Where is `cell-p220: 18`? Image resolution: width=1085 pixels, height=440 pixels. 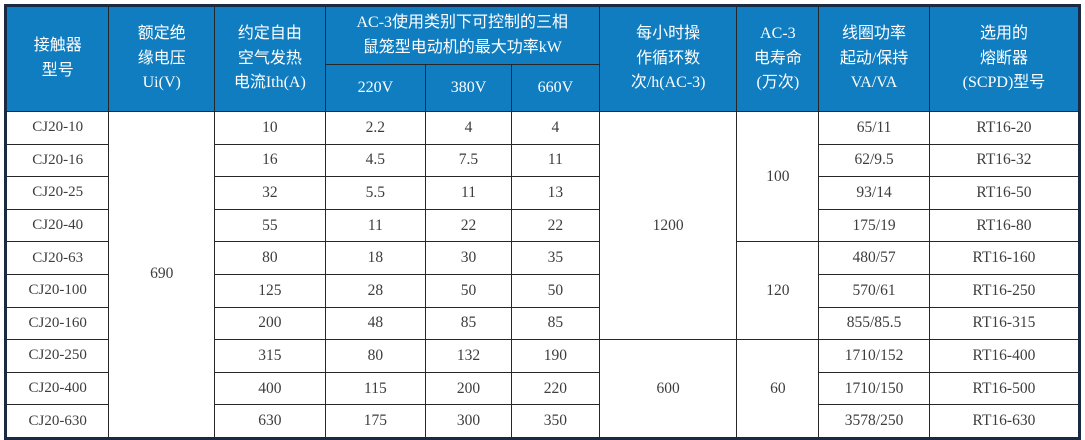 cell-p220: 18 is located at coordinates (375, 258).